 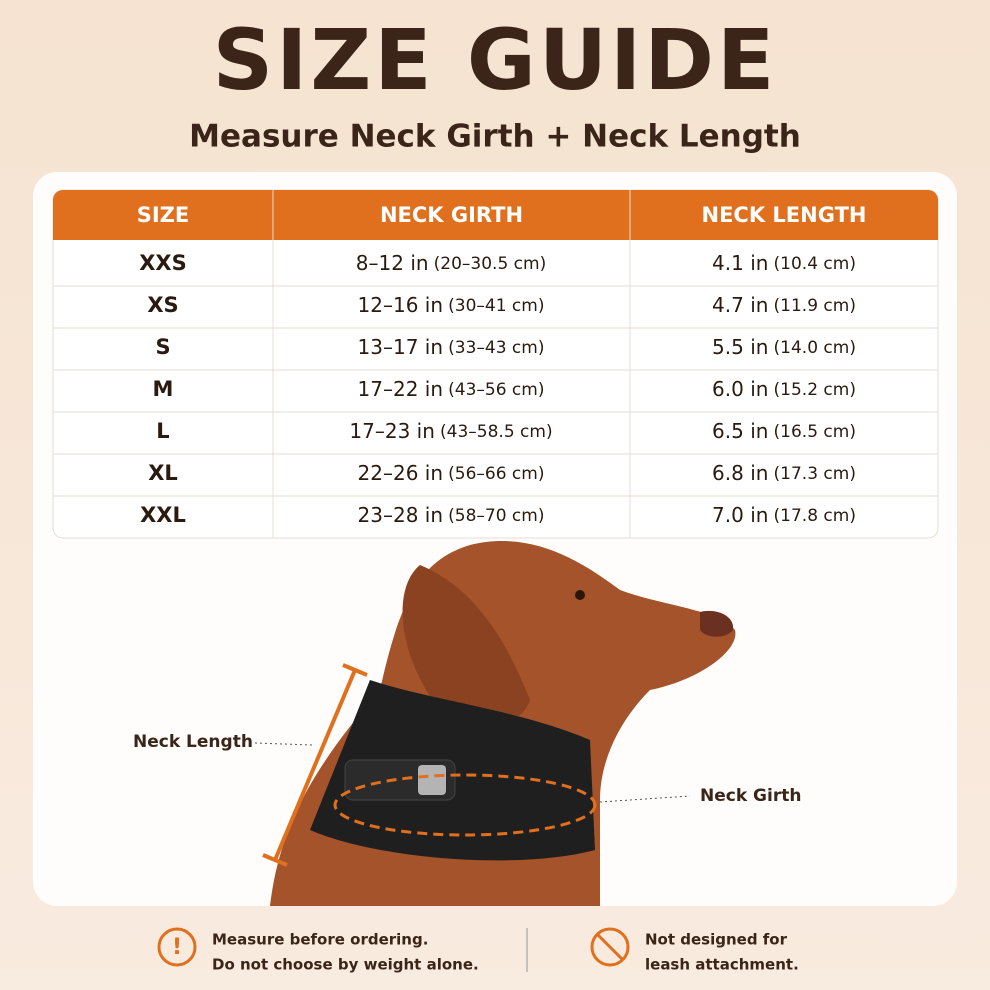 What do you see at coordinates (163, 263) in the screenshot?
I see `size-cell: XXS` at bounding box center [163, 263].